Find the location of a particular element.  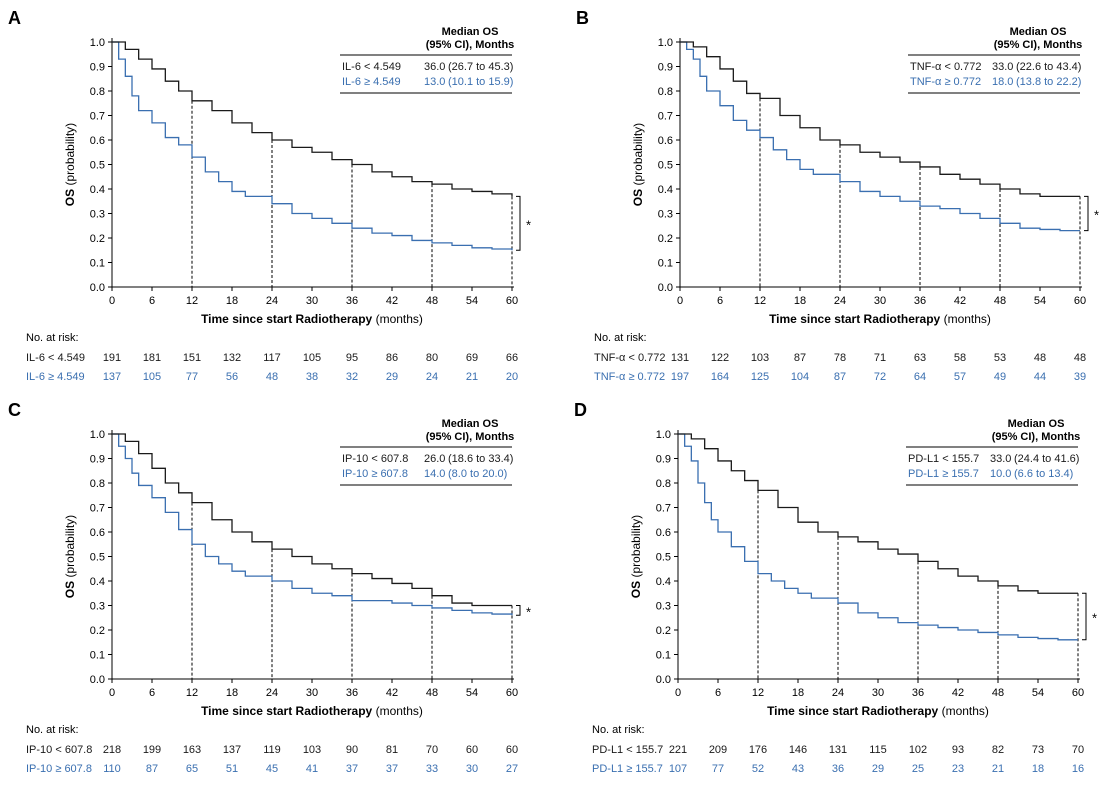

y-tick-label: 0.7 is located at coordinates (663, 509).